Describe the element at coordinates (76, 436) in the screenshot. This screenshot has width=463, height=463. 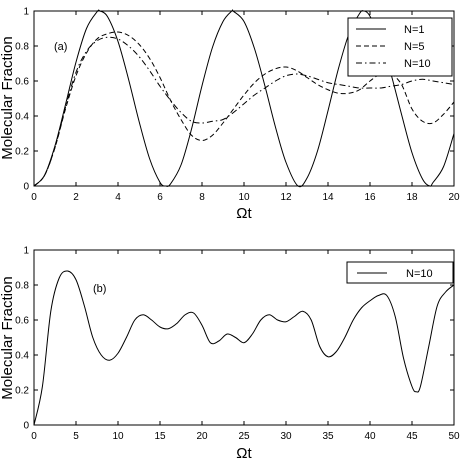
I see `x-tick-label: 5` at that location.